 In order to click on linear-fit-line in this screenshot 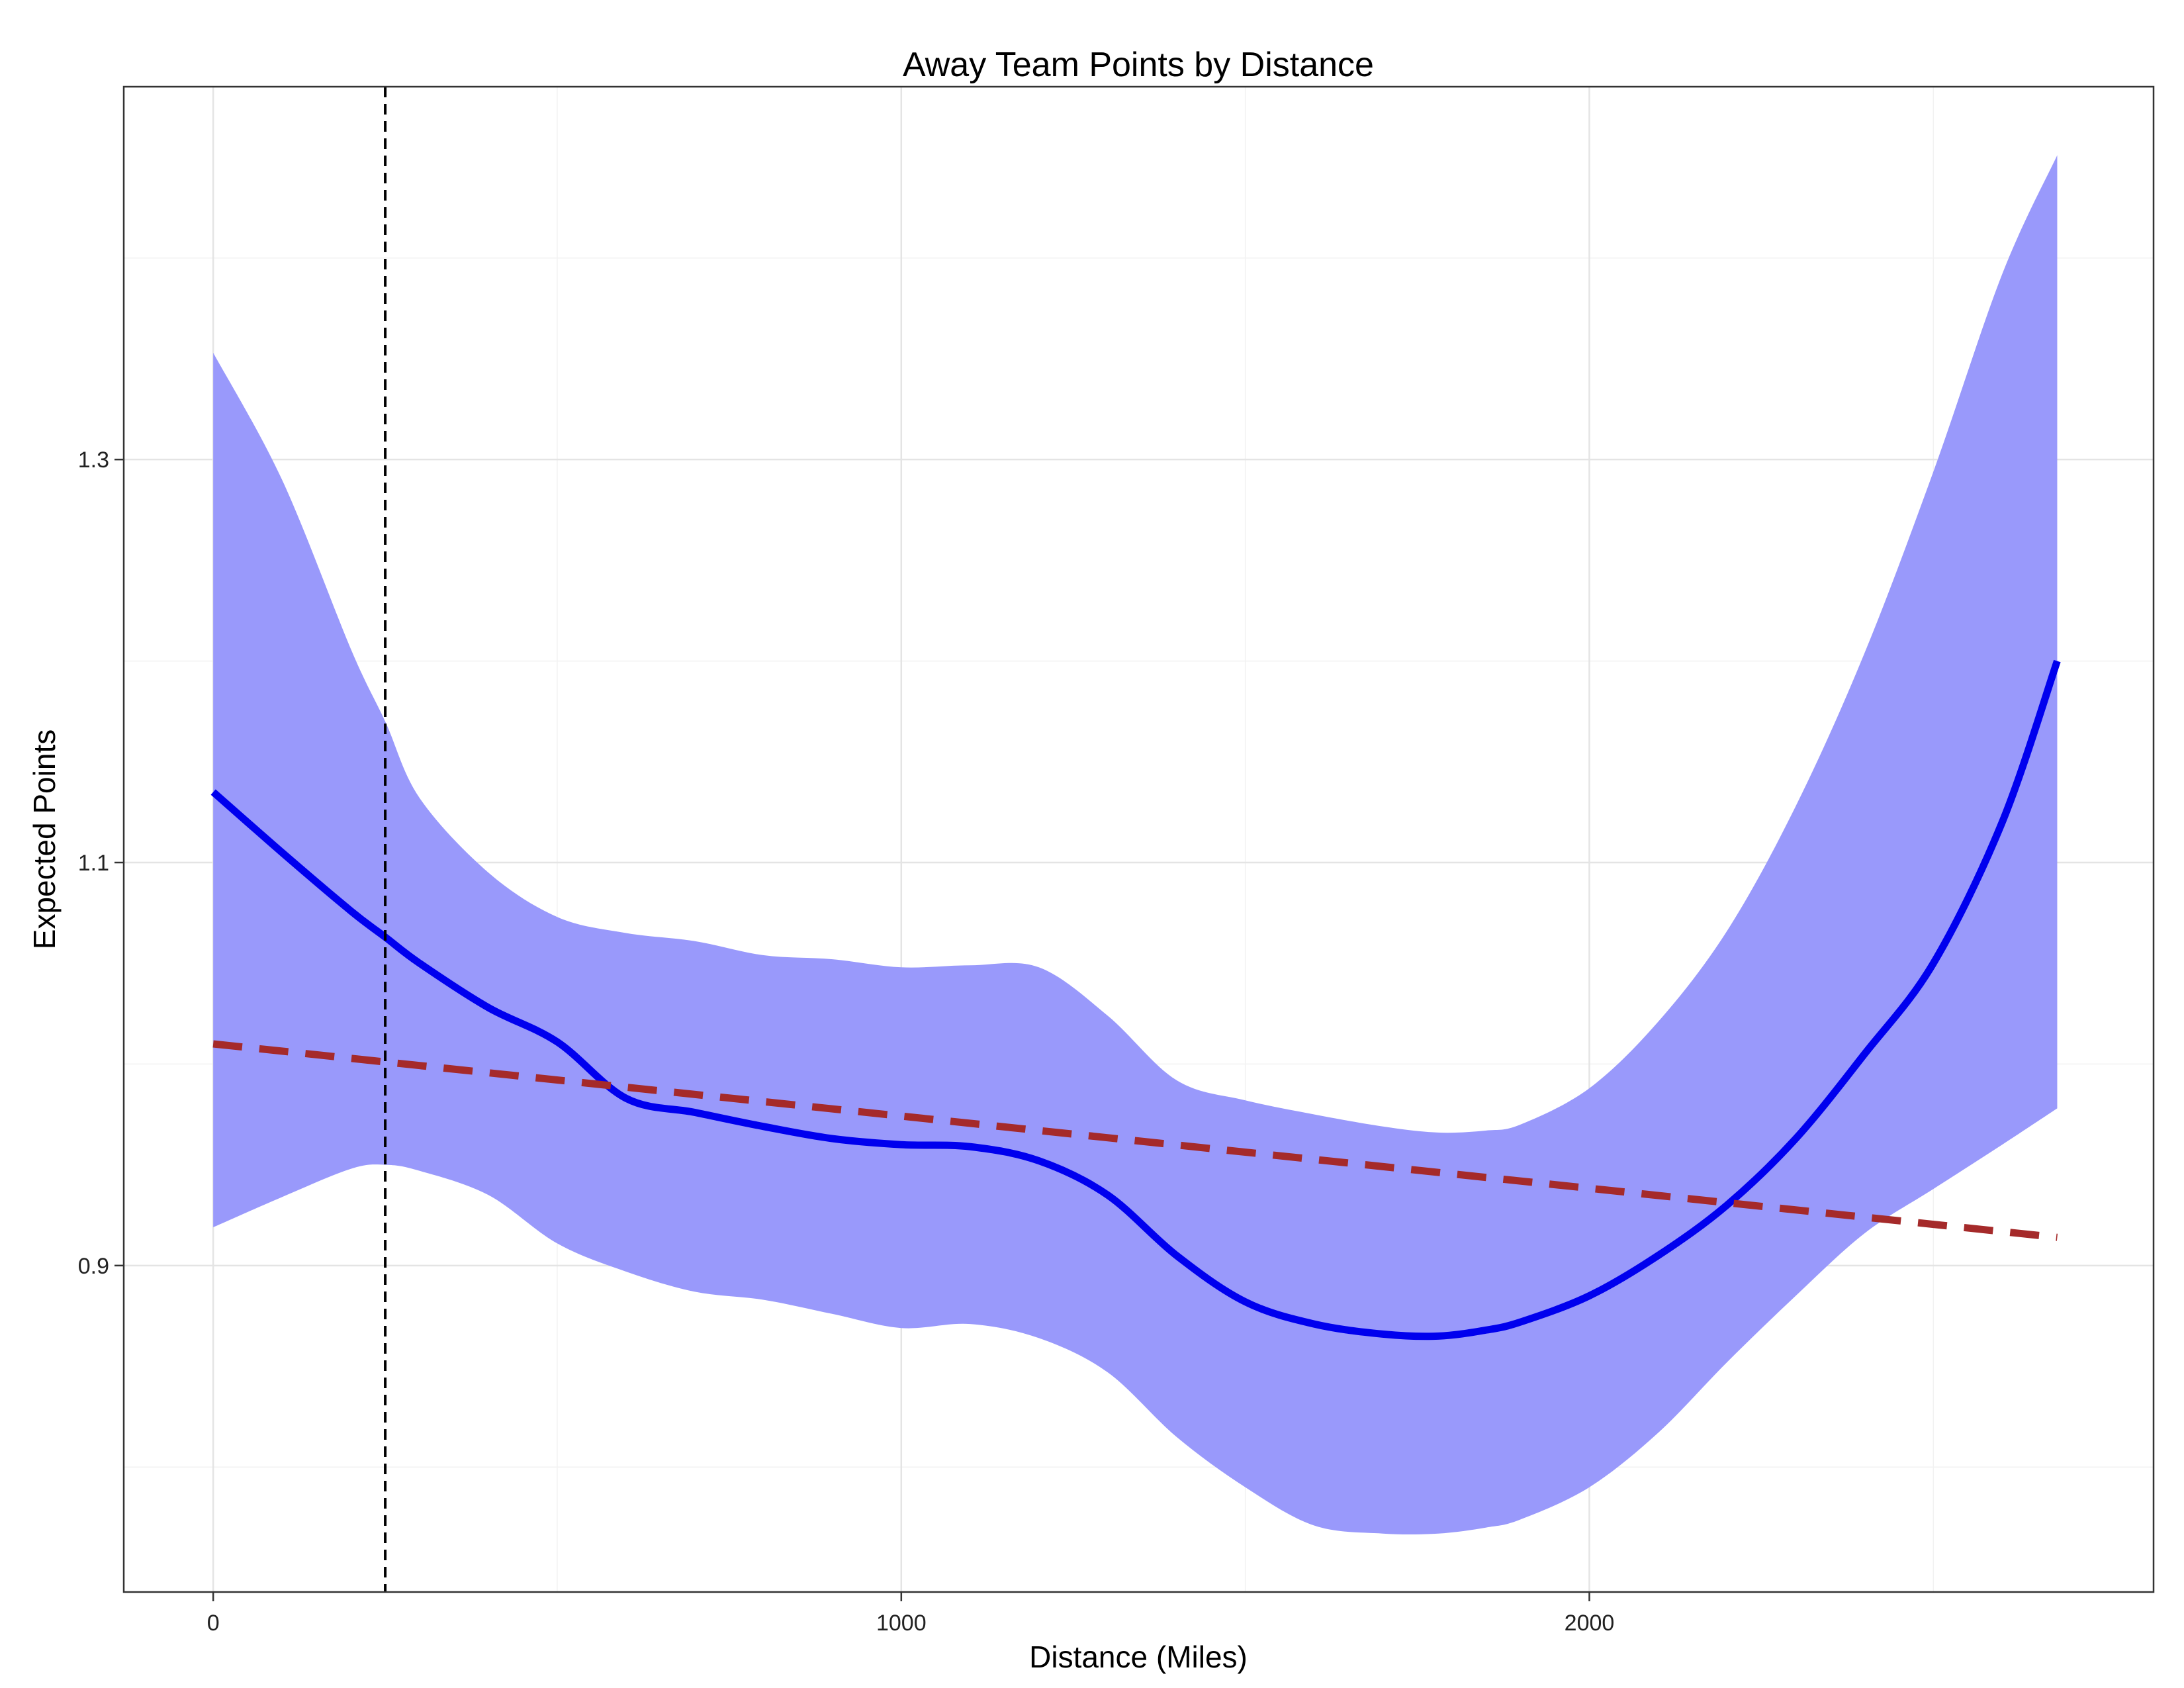, I will do `click(1135, 1140)`.